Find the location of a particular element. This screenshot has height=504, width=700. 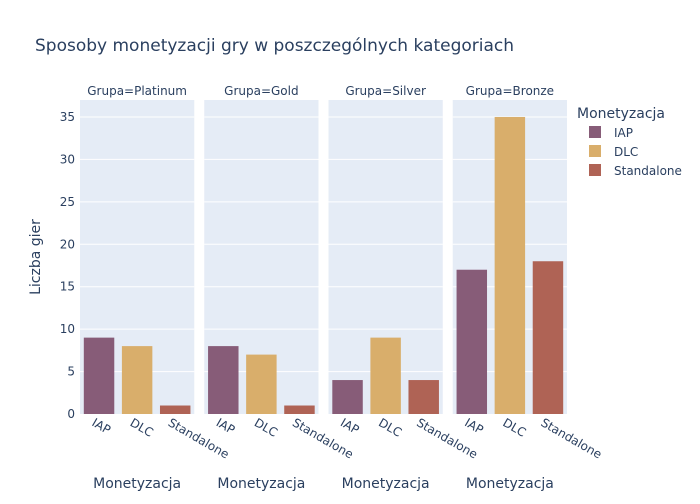

y-tick-label: 15 is located at coordinates (67, 287).